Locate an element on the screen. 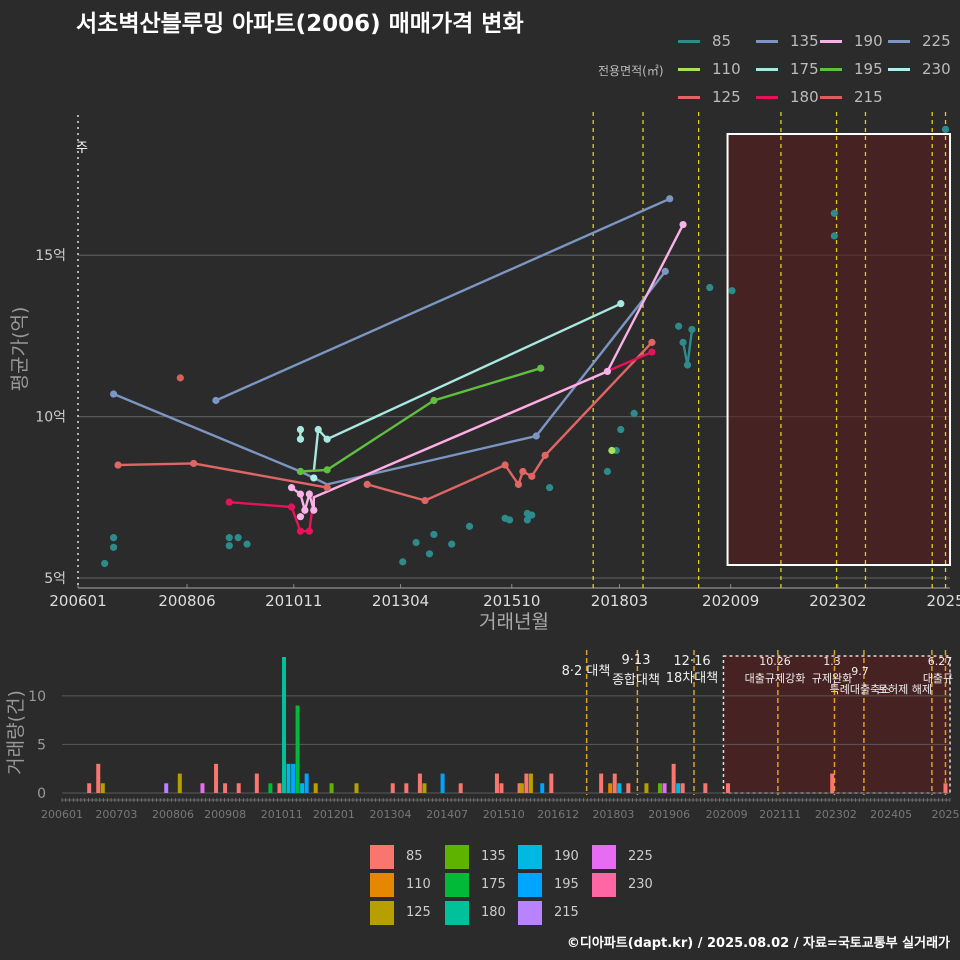 Image resolution: width=960 pixels, height=960 pixels. x-tick-label: 201011 is located at coordinates (293, 601).